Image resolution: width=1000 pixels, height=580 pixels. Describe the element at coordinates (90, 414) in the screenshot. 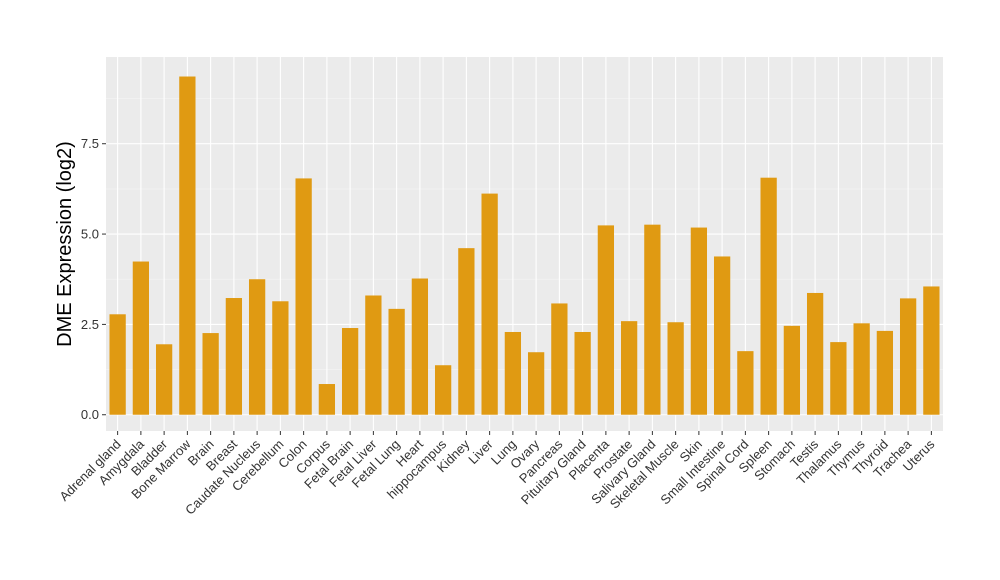

I see `y-tick-label: 0.0` at that location.